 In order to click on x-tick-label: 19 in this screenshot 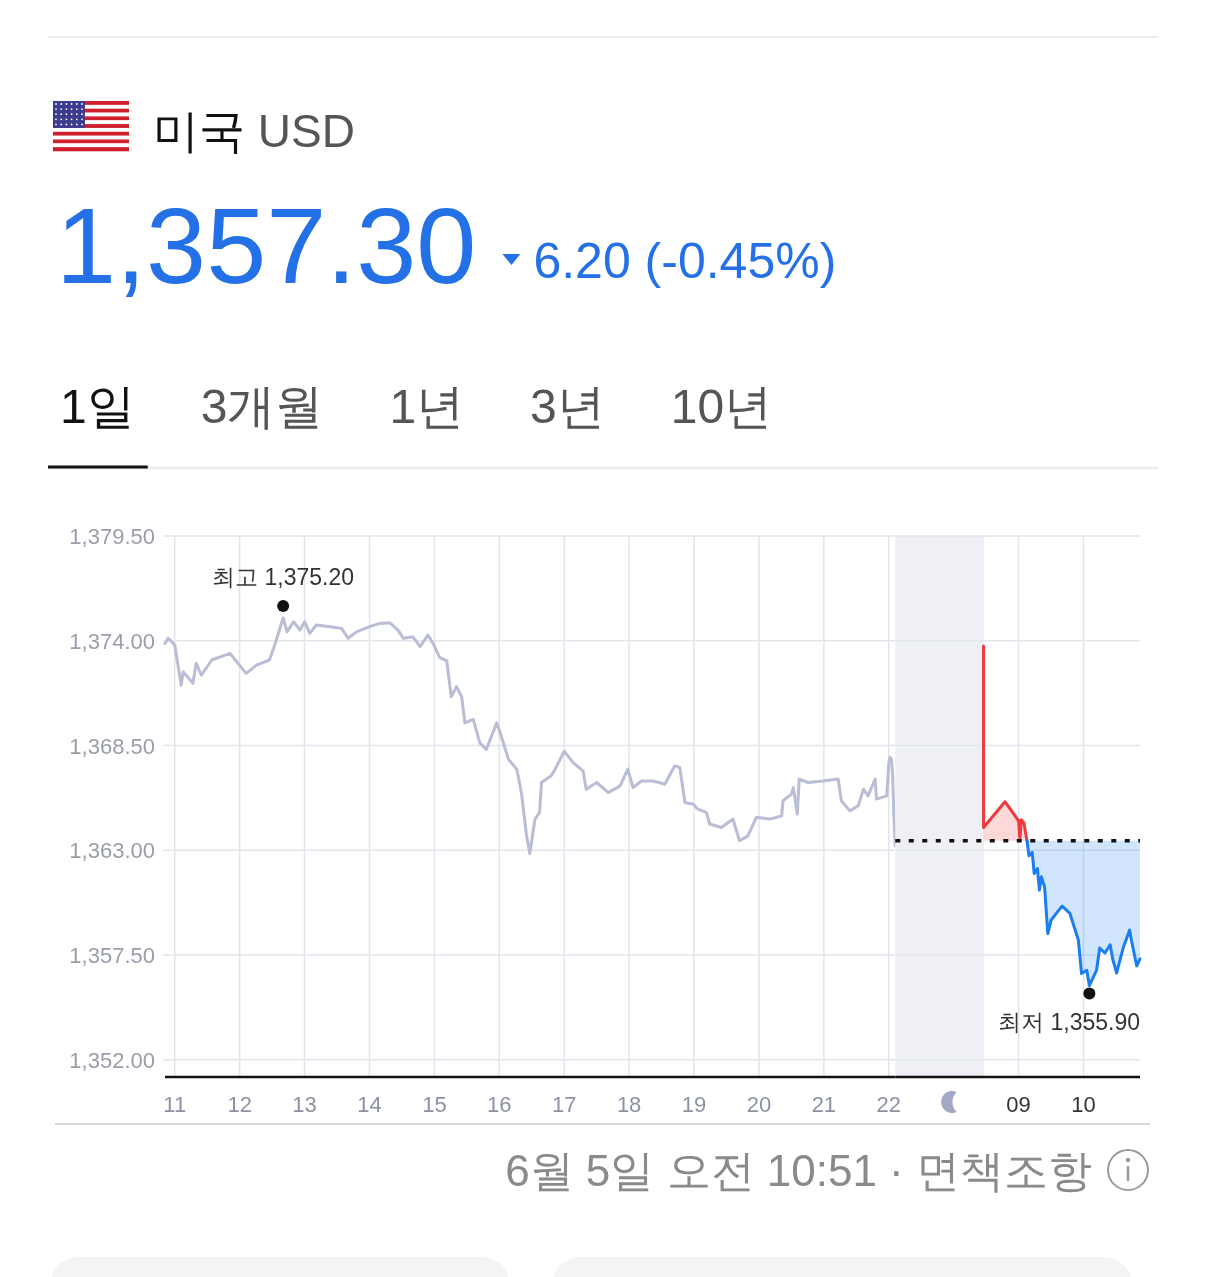, I will do `click(694, 1104)`.